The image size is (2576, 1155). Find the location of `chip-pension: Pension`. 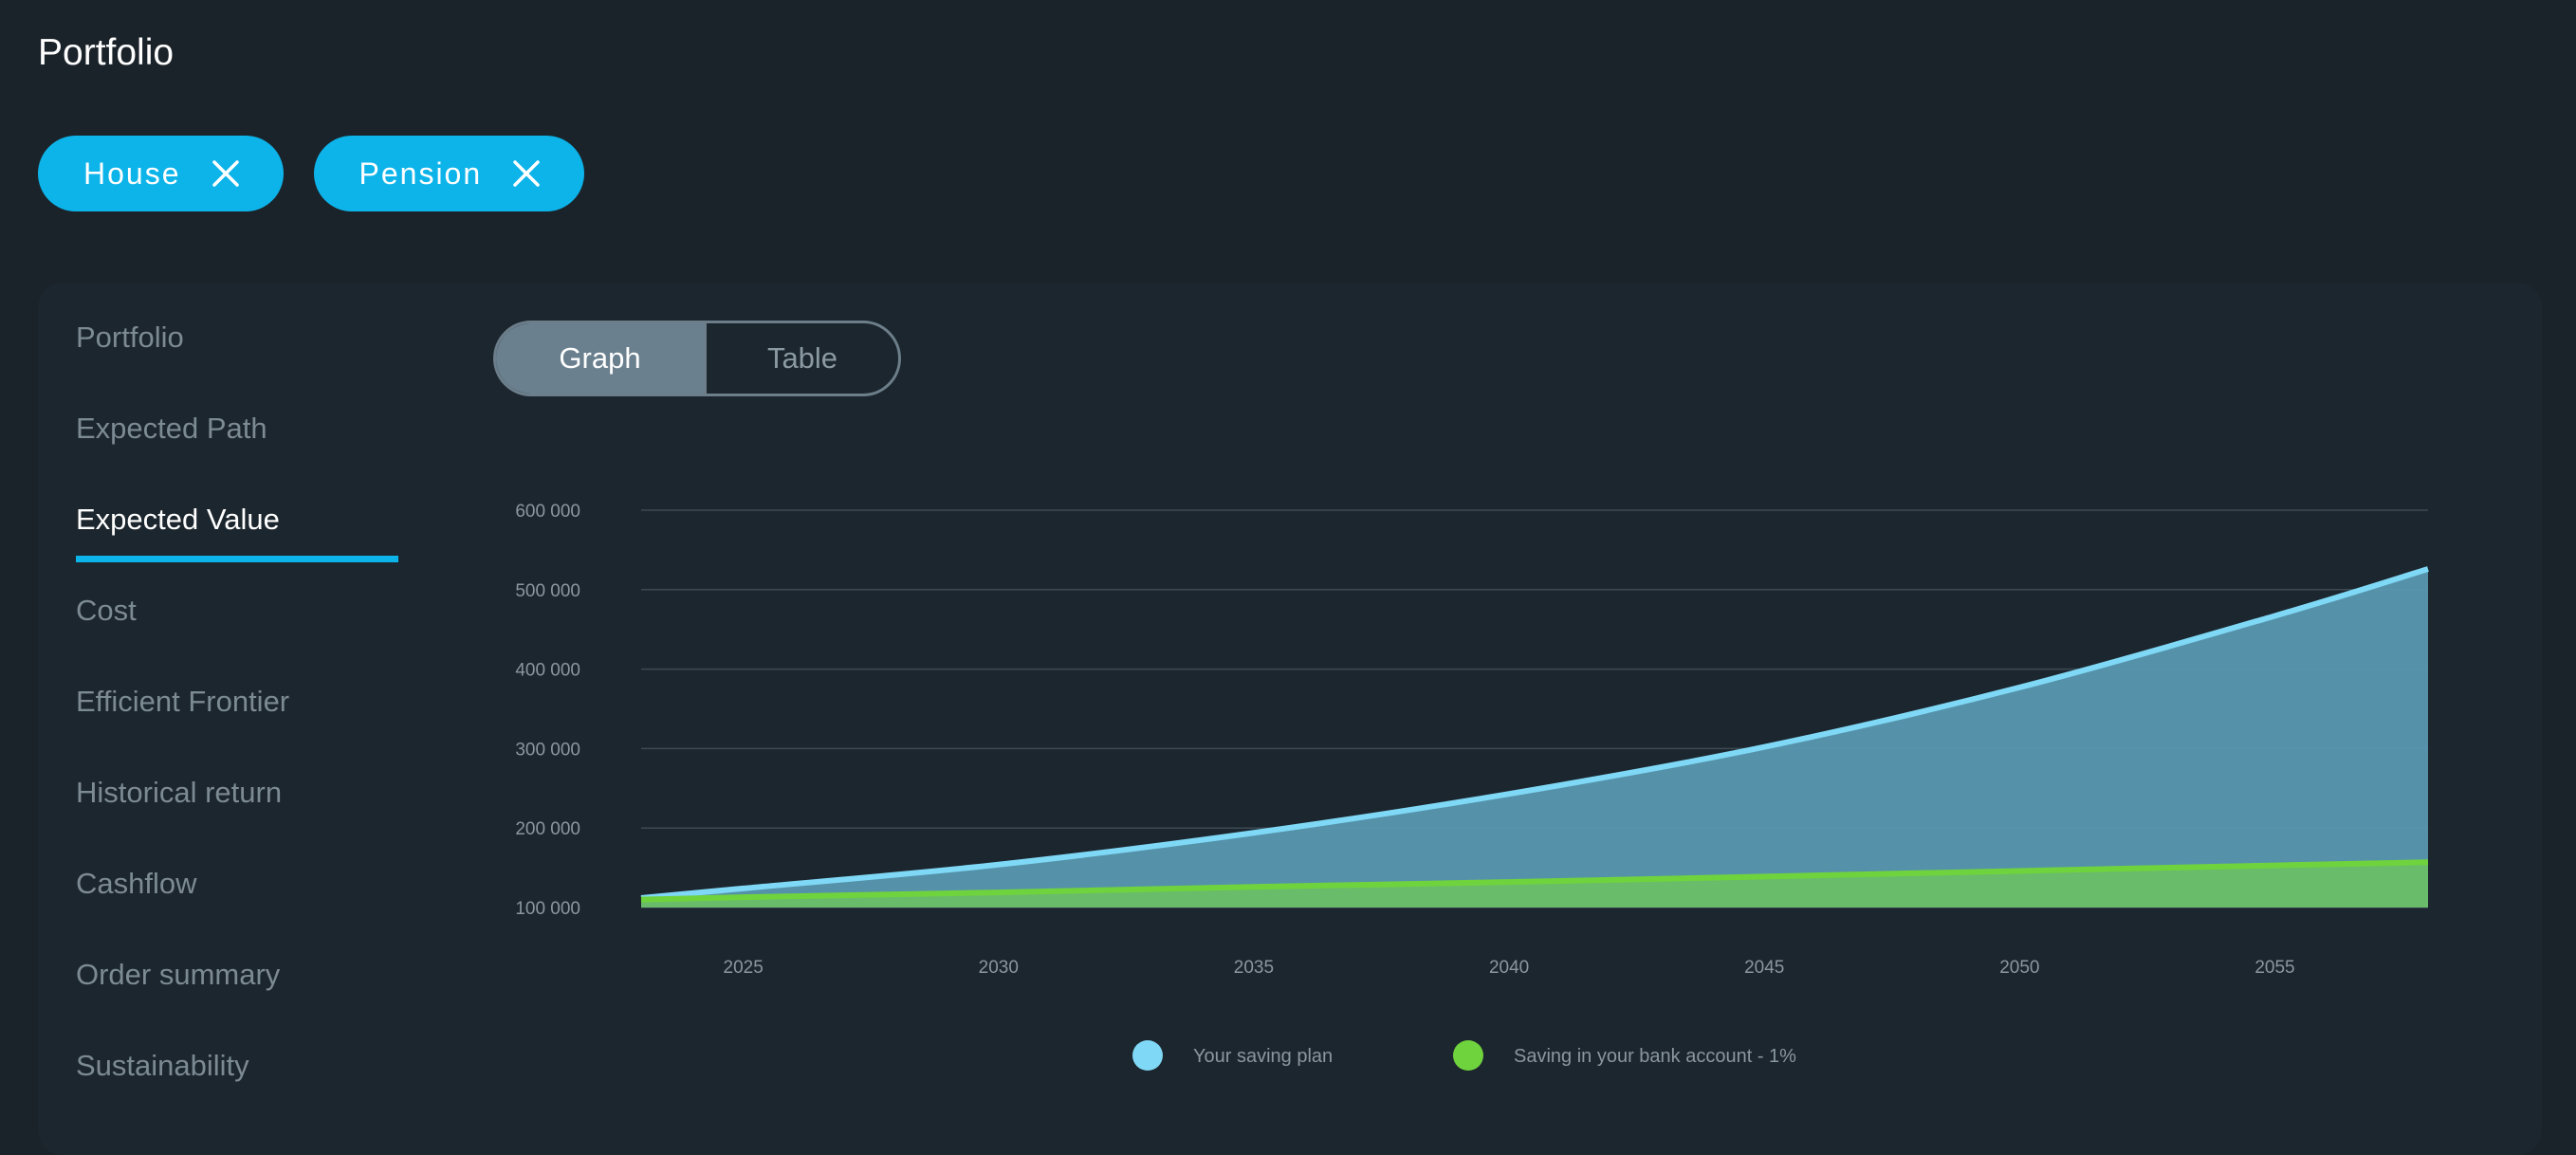

chip-pension: Pension is located at coordinates (449, 173).